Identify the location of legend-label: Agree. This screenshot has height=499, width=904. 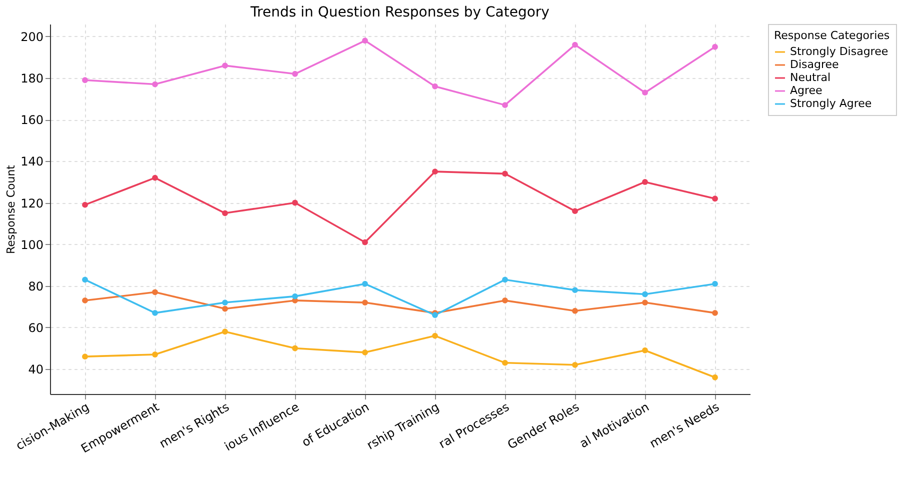
(806, 90).